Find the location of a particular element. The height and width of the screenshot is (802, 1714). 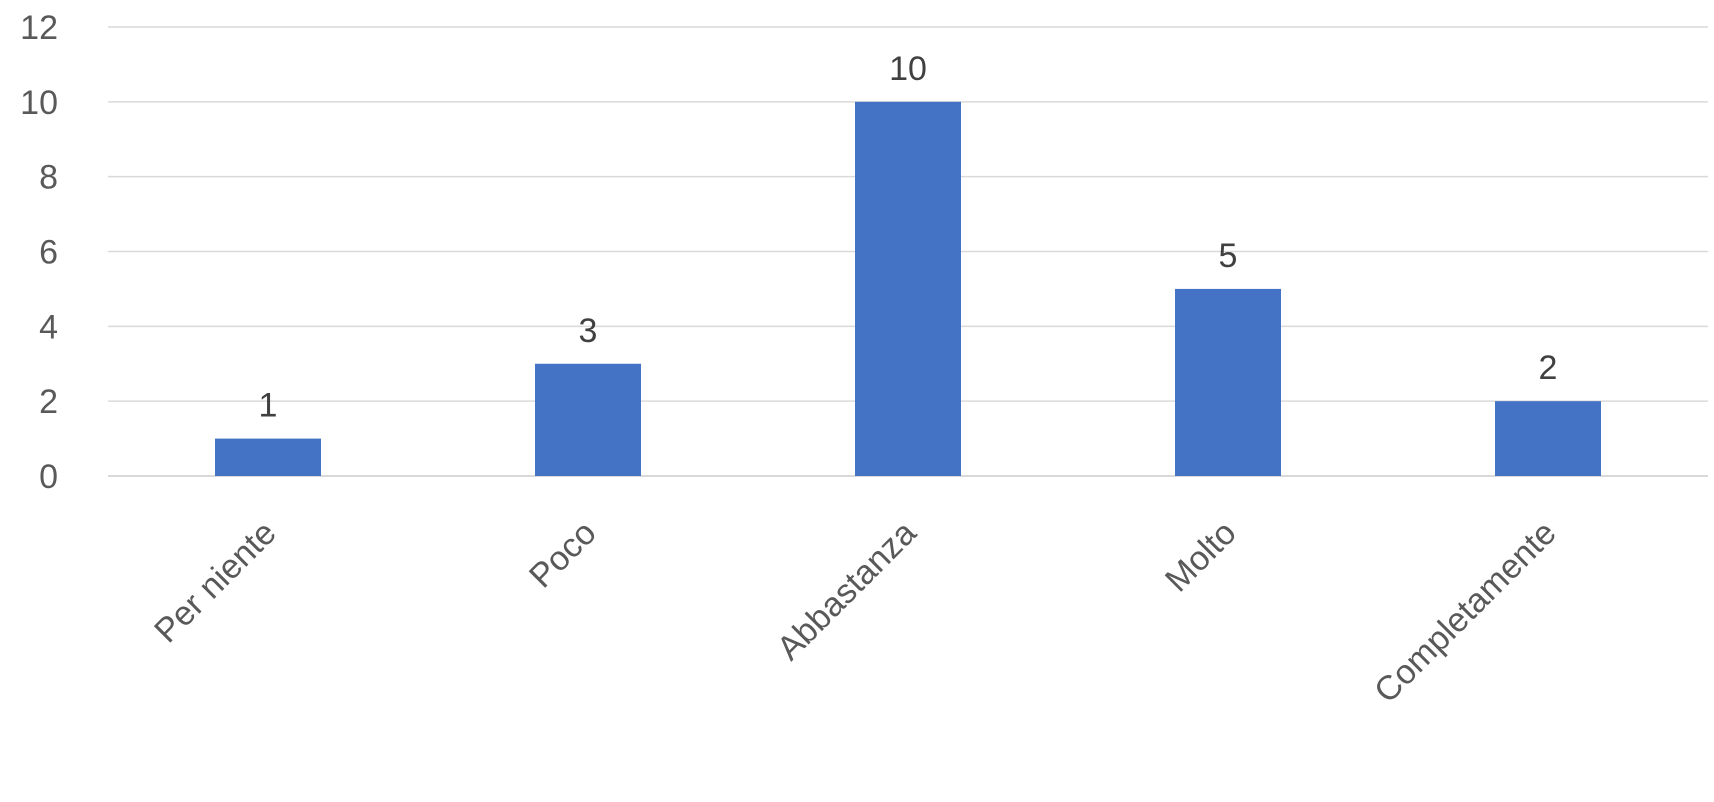

y-axis-ticks: 0 2 4 6 8 10 12 is located at coordinates (39, 252).